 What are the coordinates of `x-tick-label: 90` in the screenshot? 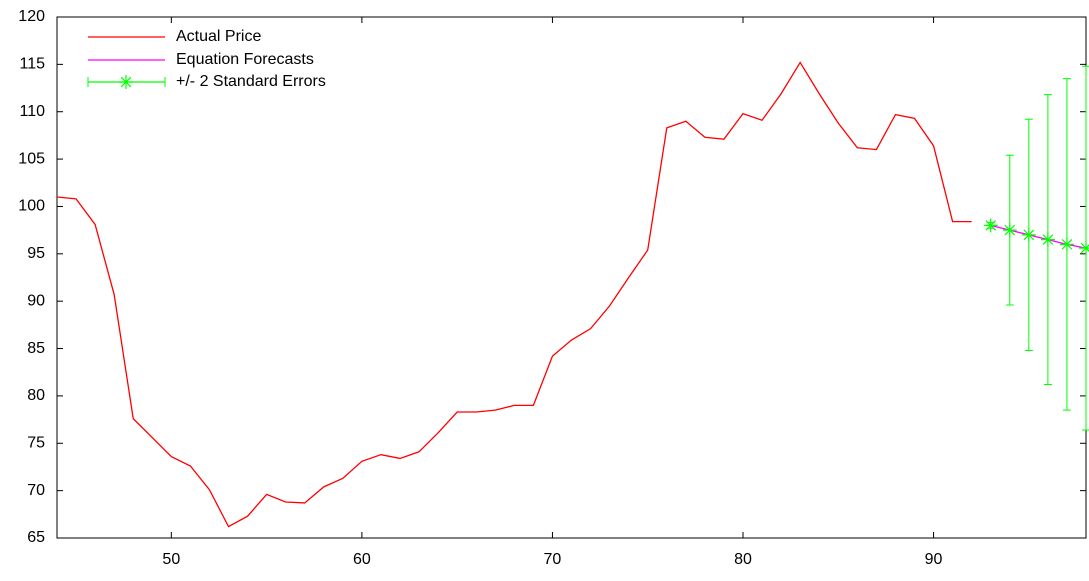 It's located at (934, 559).